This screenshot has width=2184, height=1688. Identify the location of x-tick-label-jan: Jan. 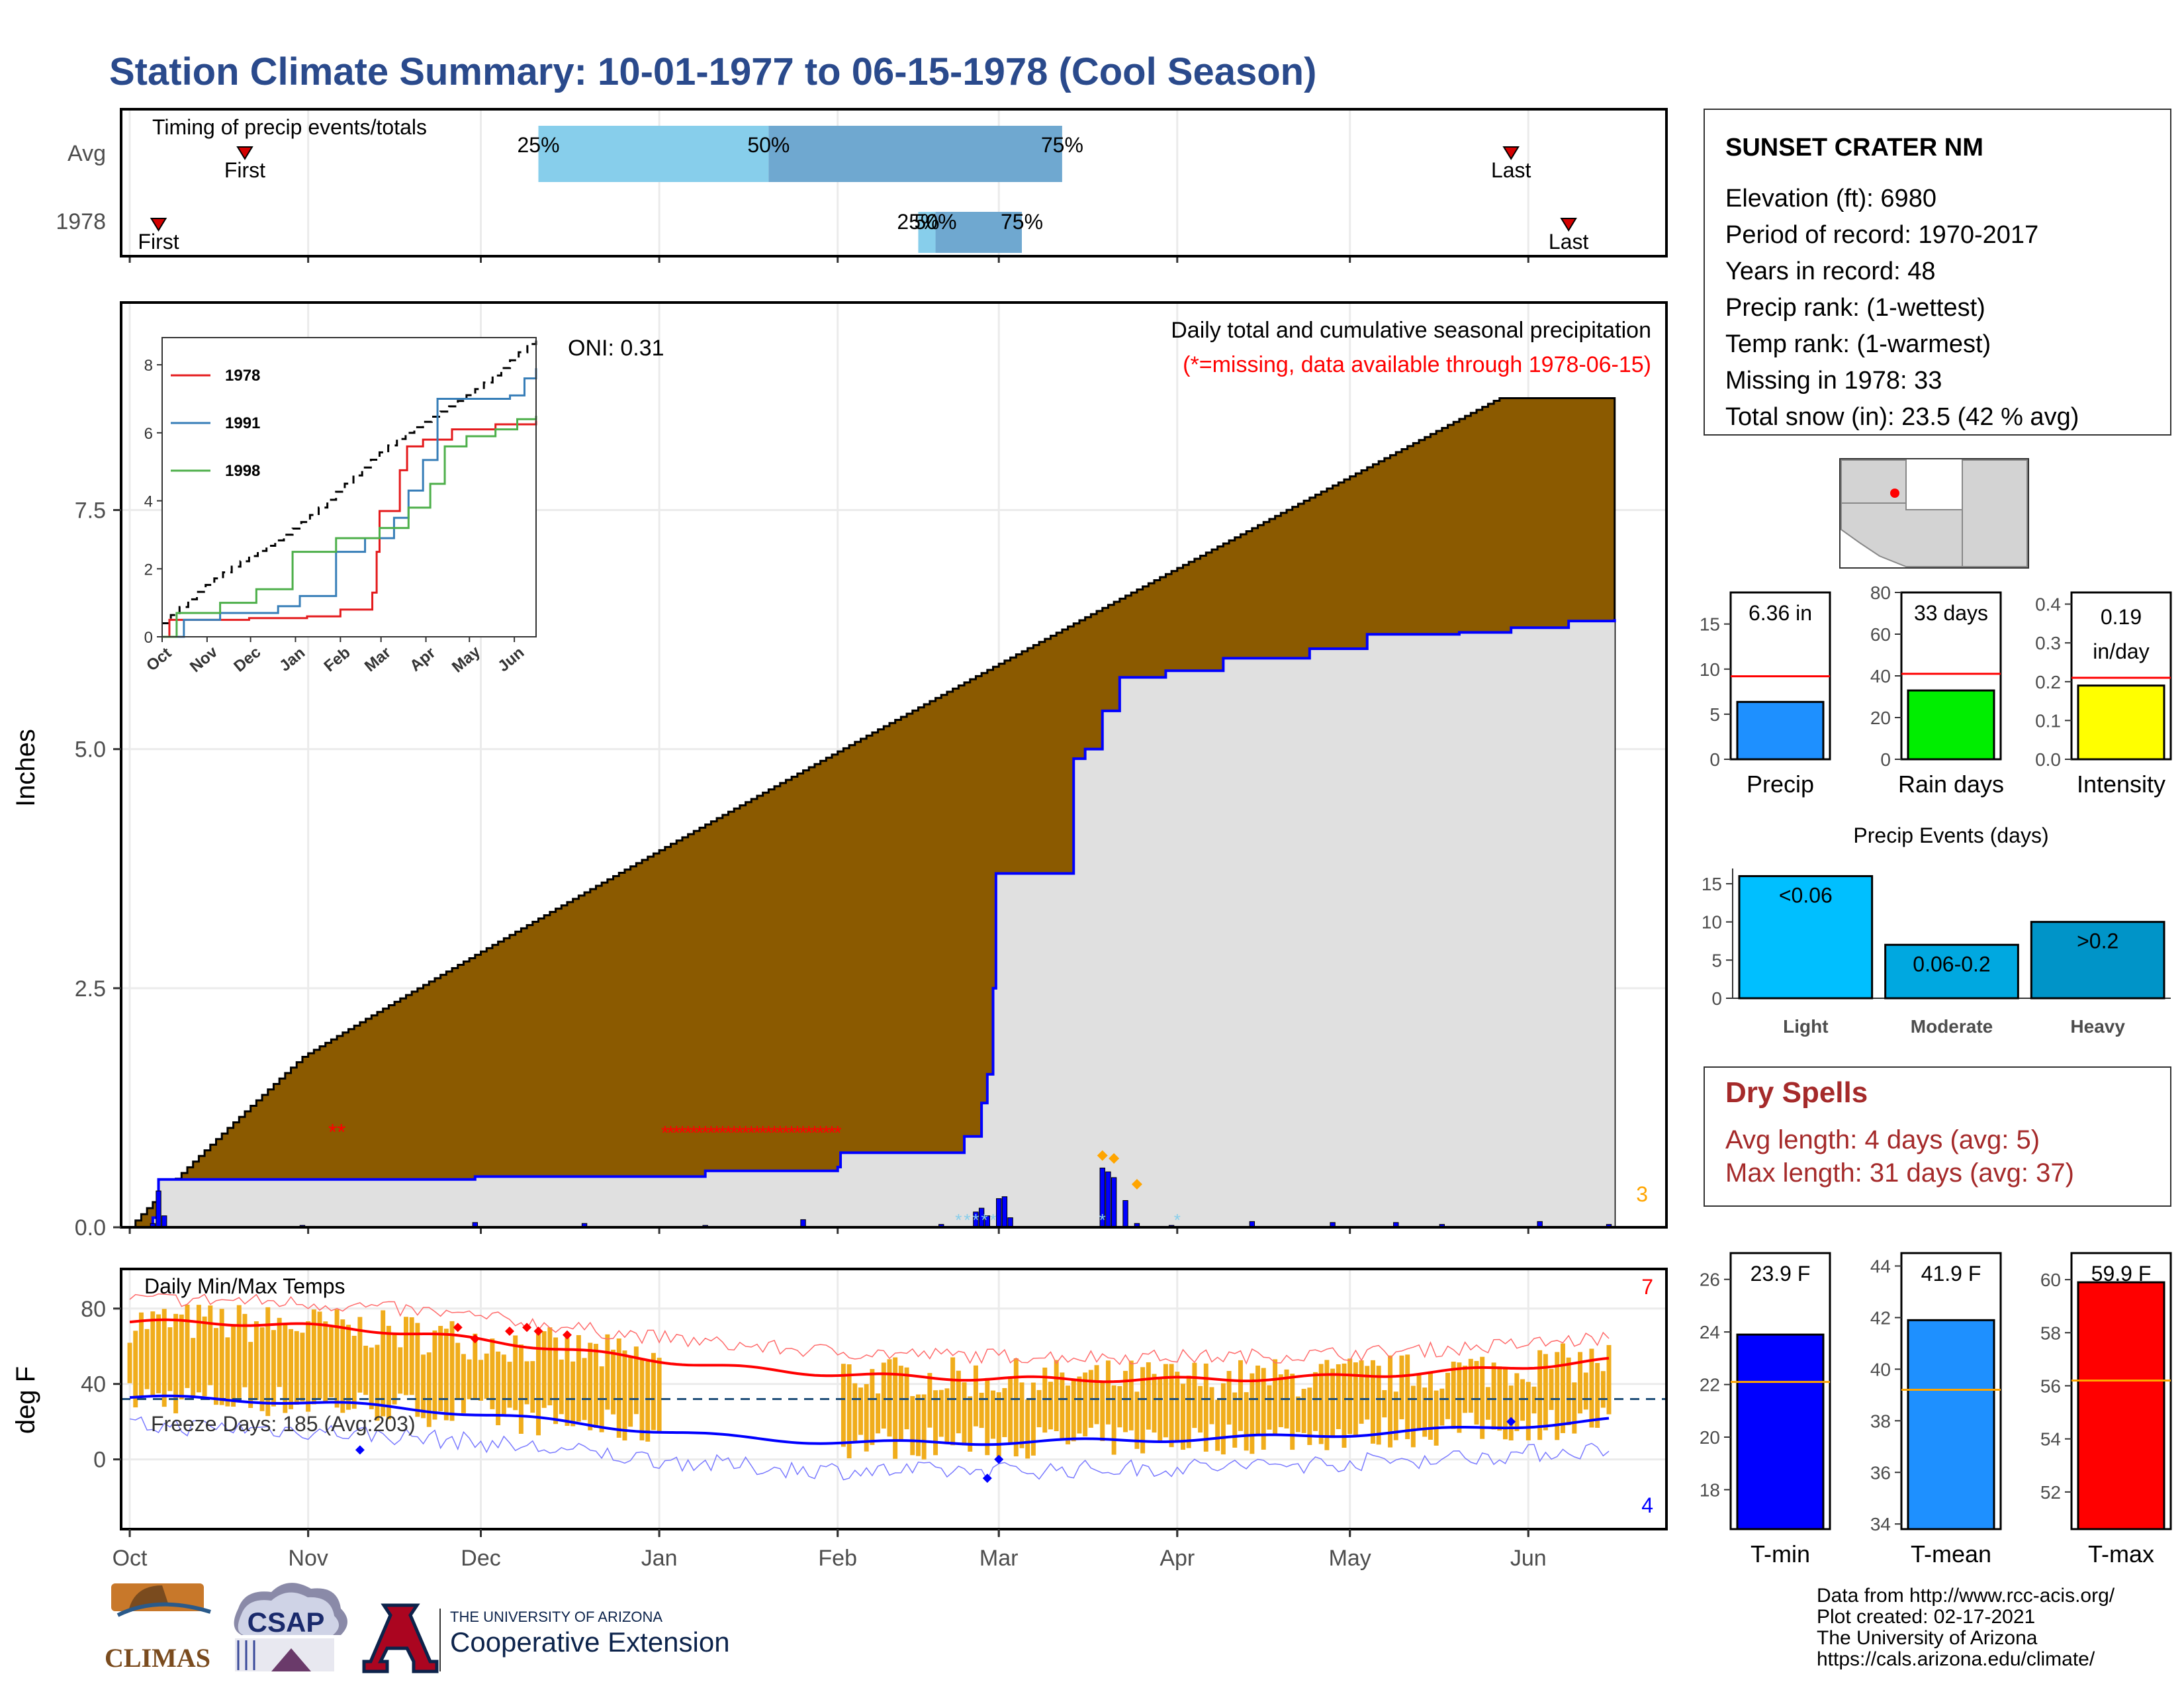
(659, 1558).